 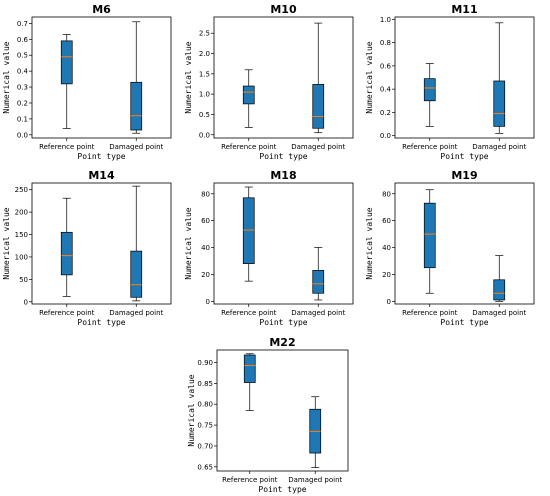 What do you see at coordinates (22, 103) in the screenshot?
I see `y-tick-label: 0.2` at bounding box center [22, 103].